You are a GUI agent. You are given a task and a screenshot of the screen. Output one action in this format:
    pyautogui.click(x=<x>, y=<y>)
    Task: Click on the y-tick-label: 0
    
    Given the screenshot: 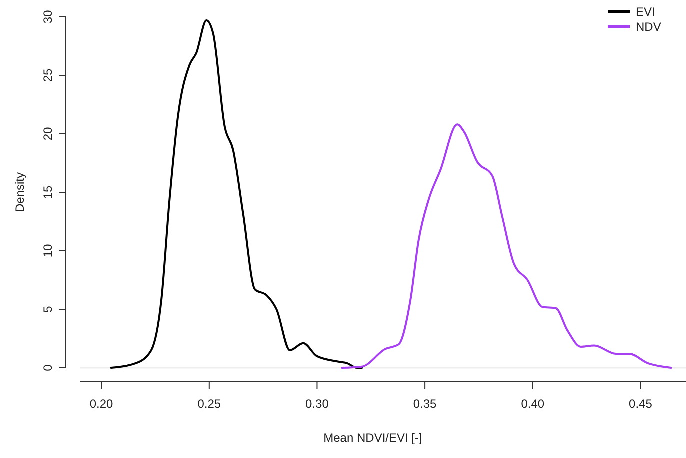 What is the action you would take?
    pyautogui.click(x=48, y=368)
    